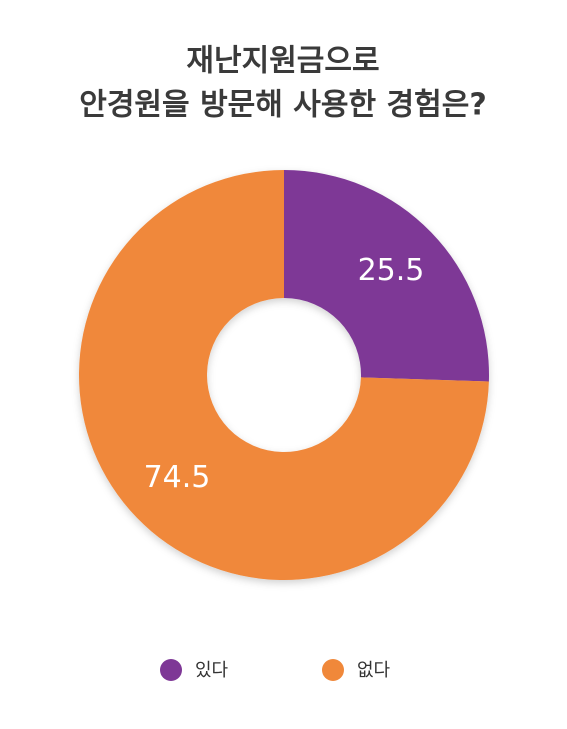  I want to click on legend-label: 있다, so click(212, 670).